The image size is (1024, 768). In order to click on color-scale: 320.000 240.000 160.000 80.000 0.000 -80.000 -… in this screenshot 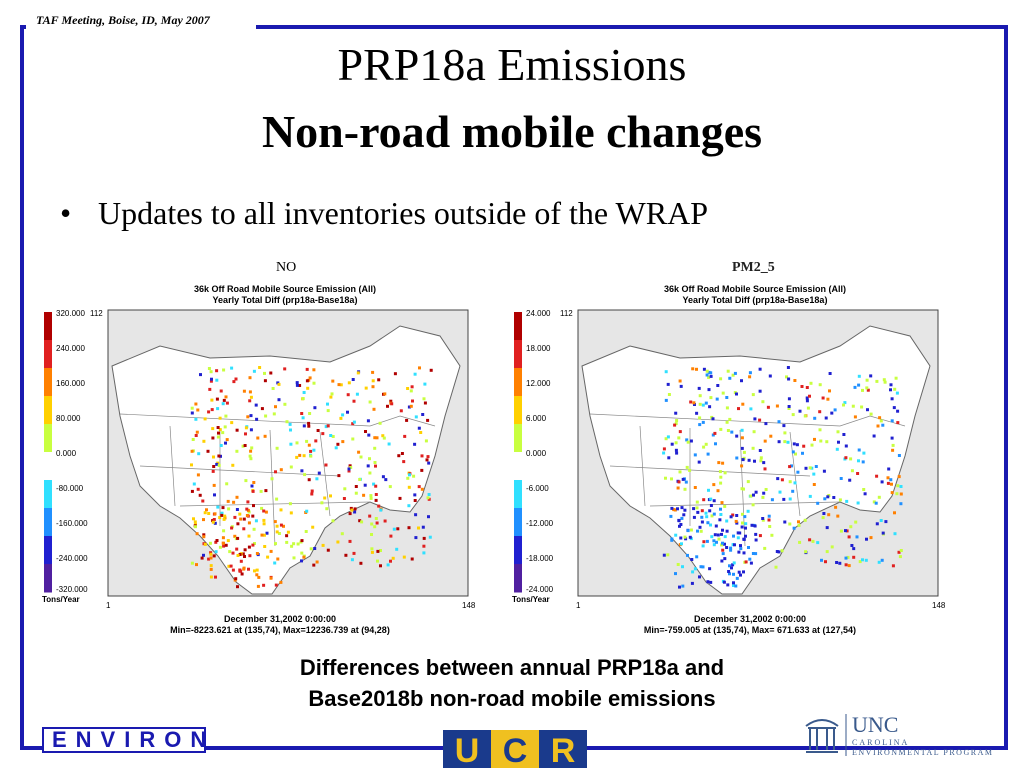, I will do `click(66, 451)`.